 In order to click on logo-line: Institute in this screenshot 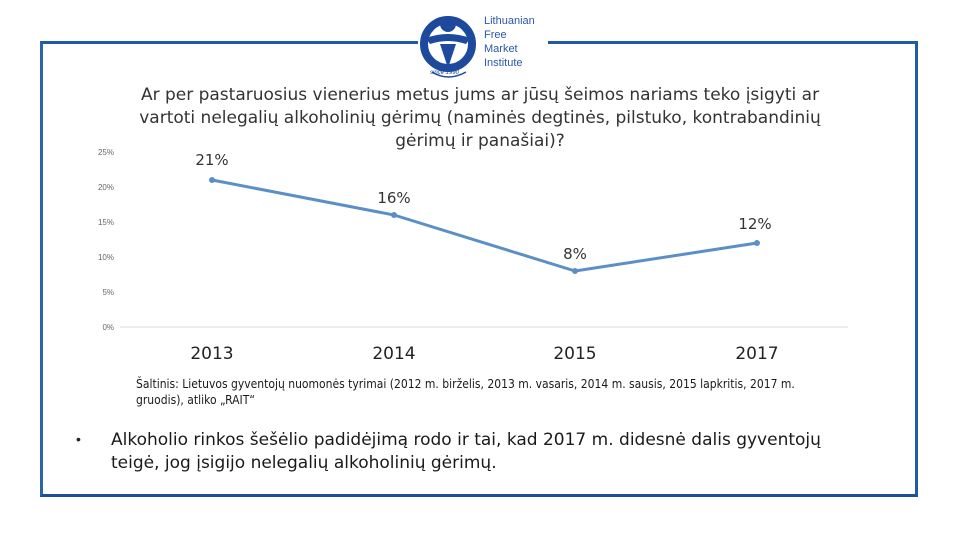, I will do `click(503, 63)`.